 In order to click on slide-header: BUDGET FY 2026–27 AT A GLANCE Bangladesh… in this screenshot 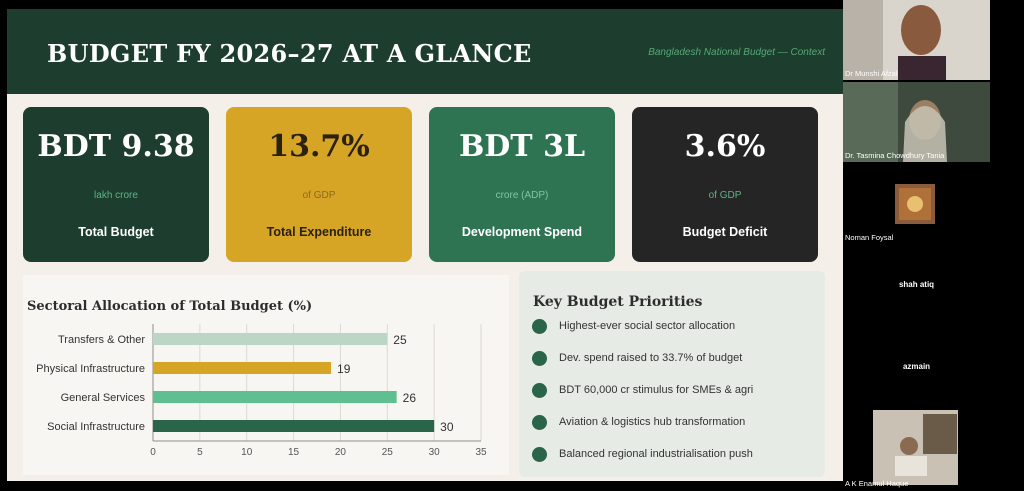, I will do `click(425, 51)`.